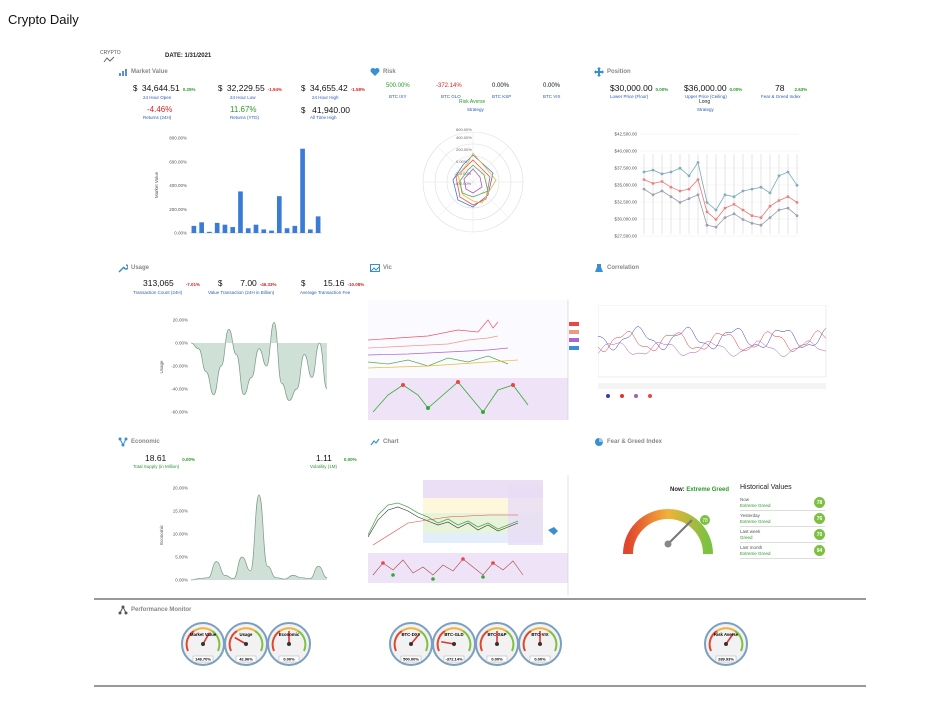 The width and height of the screenshot is (929, 713). What do you see at coordinates (628, 442) in the screenshot?
I see `panel-title-fear-greed: Fear & Greed Index` at bounding box center [628, 442].